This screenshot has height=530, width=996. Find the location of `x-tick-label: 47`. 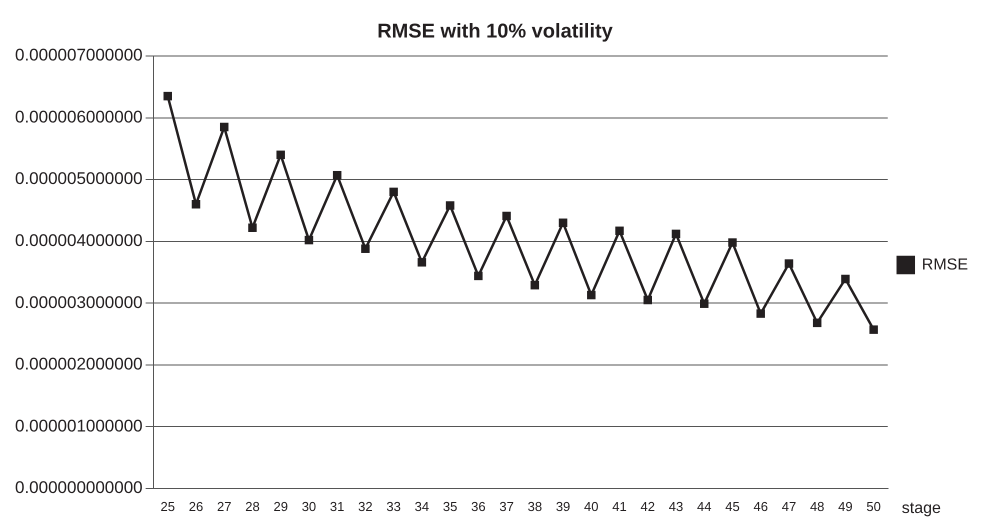

x-tick-label: 47 is located at coordinates (789, 506).